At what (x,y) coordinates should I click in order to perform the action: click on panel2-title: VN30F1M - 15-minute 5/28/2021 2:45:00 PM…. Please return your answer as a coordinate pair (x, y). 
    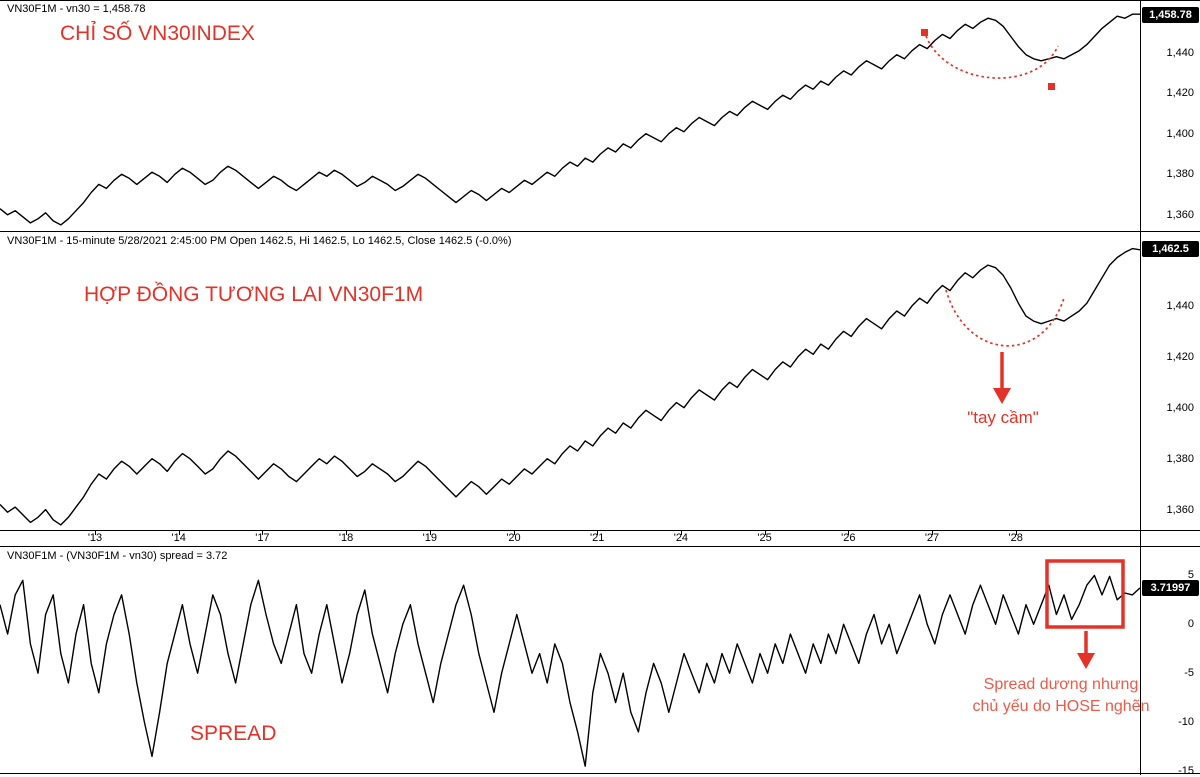
    Looking at the image, I should click on (259, 241).